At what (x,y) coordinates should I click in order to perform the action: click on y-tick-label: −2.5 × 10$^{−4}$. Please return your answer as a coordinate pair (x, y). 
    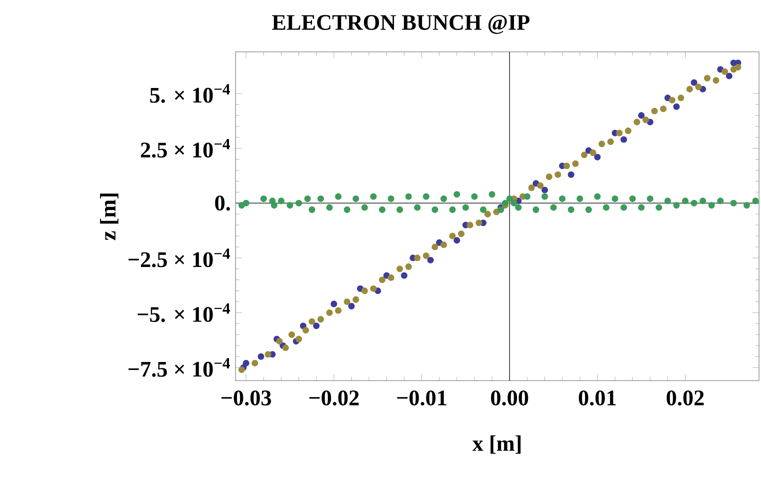
    Looking at the image, I should click on (179, 258).